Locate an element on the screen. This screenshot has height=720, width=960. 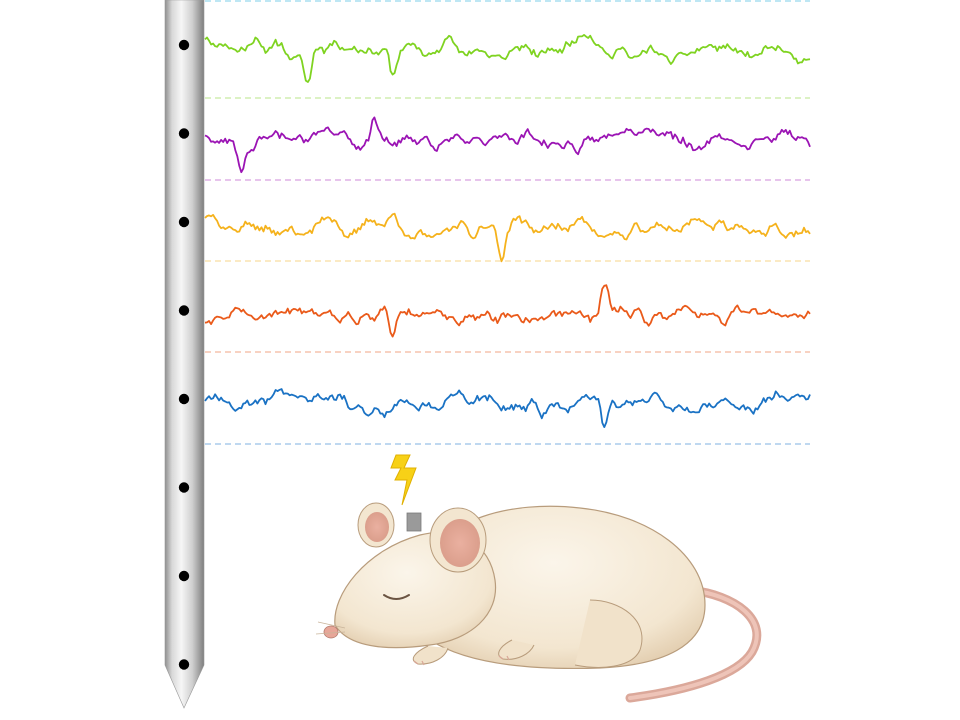
trace-3-signal is located at coordinates (507, 237).